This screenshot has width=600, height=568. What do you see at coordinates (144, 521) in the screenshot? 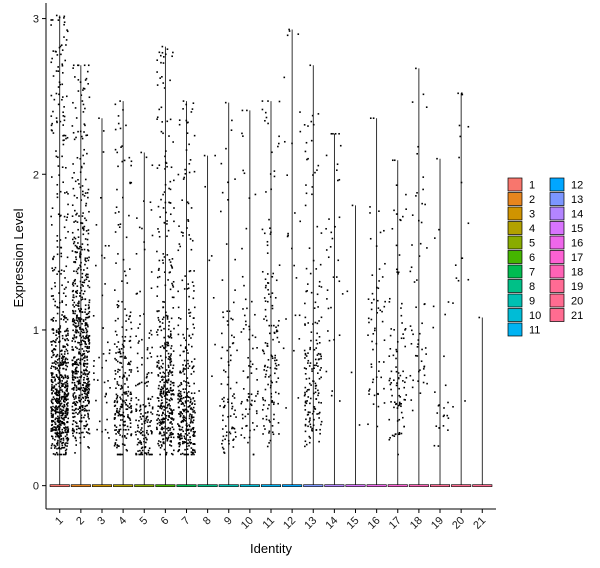
I see `x-tick-label: 5` at bounding box center [144, 521].